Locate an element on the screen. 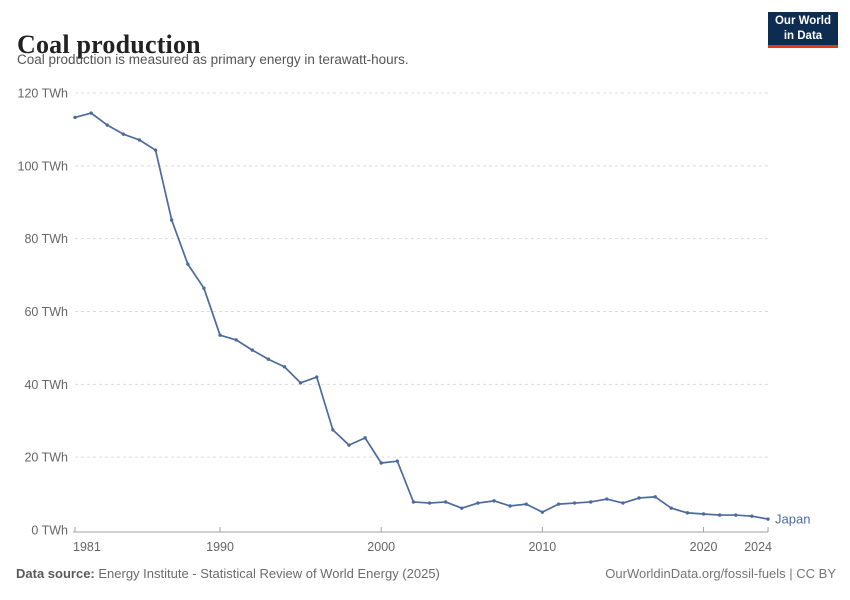  x-axis-tick-label: 2024 is located at coordinates (758, 547).